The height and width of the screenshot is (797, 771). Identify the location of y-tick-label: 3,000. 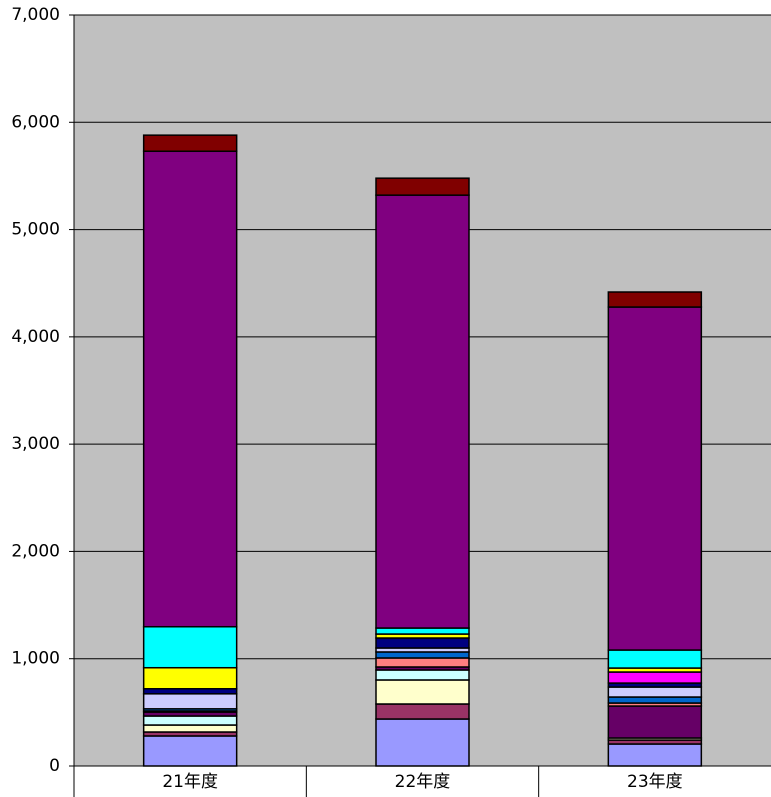
(35, 444).